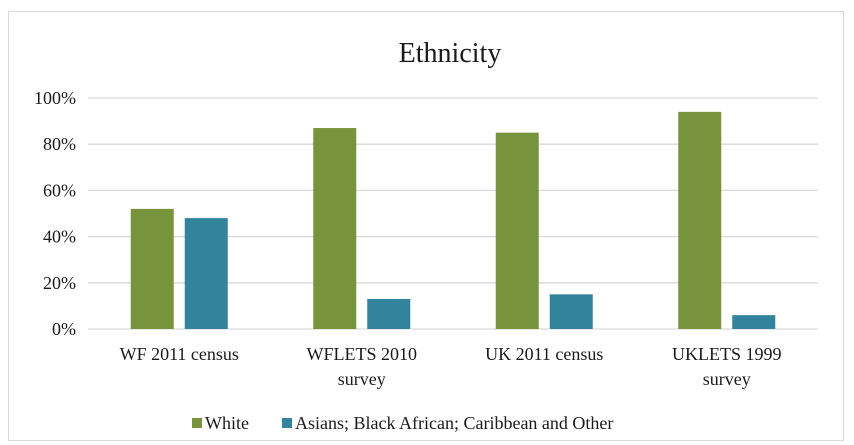 This screenshot has height=445, width=854. Describe the element at coordinates (55, 213) in the screenshot. I see `y-axis-ticks: 0% 20% 40% 60% 80% 100%` at that location.